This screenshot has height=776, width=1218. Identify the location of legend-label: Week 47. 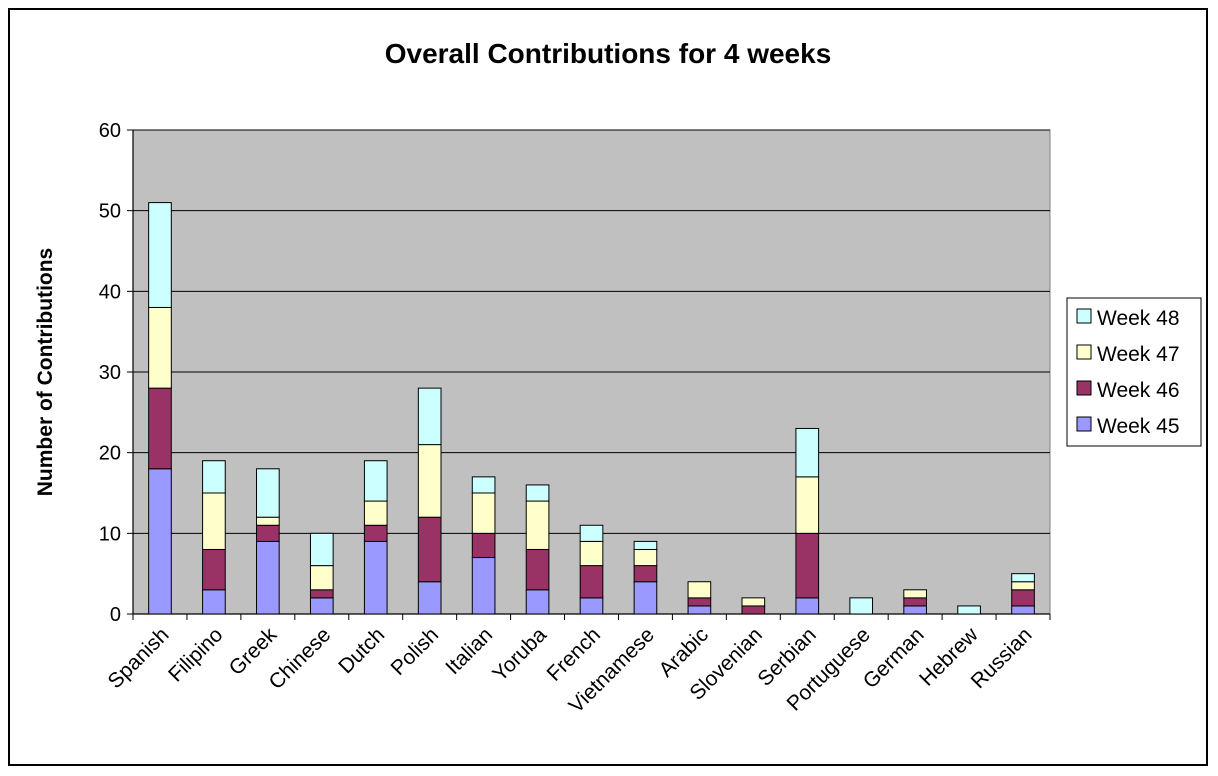
(1138, 354).